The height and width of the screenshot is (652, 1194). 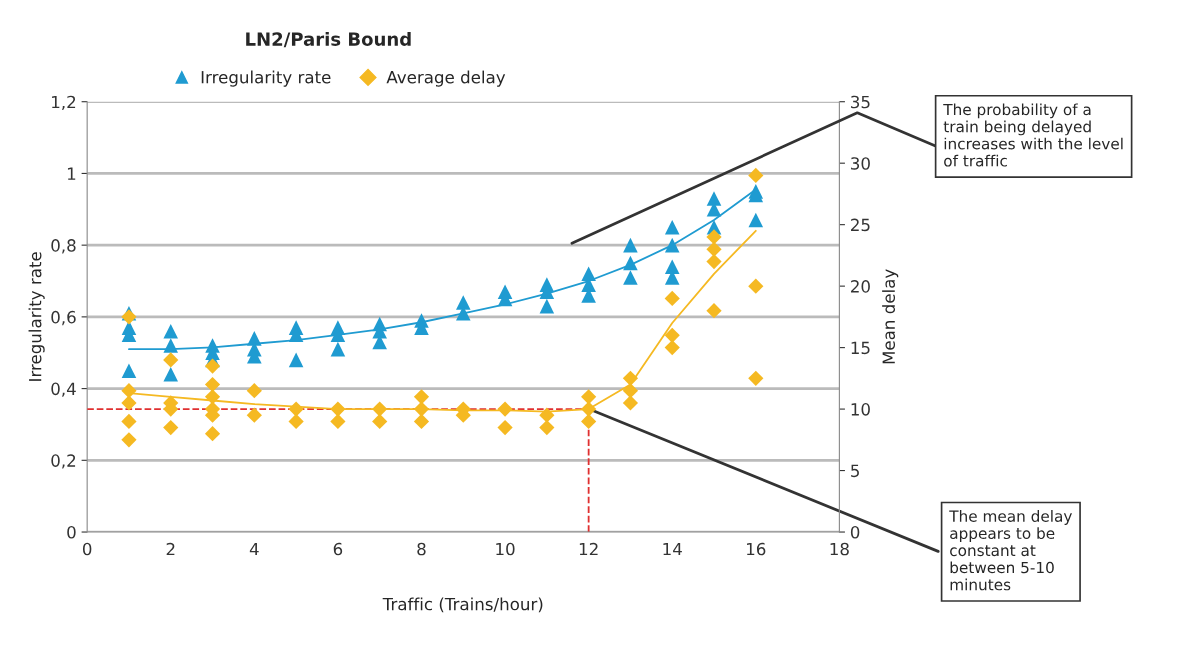 What do you see at coordinates (71, 532) in the screenshot?
I see `y-tick-label: 0` at bounding box center [71, 532].